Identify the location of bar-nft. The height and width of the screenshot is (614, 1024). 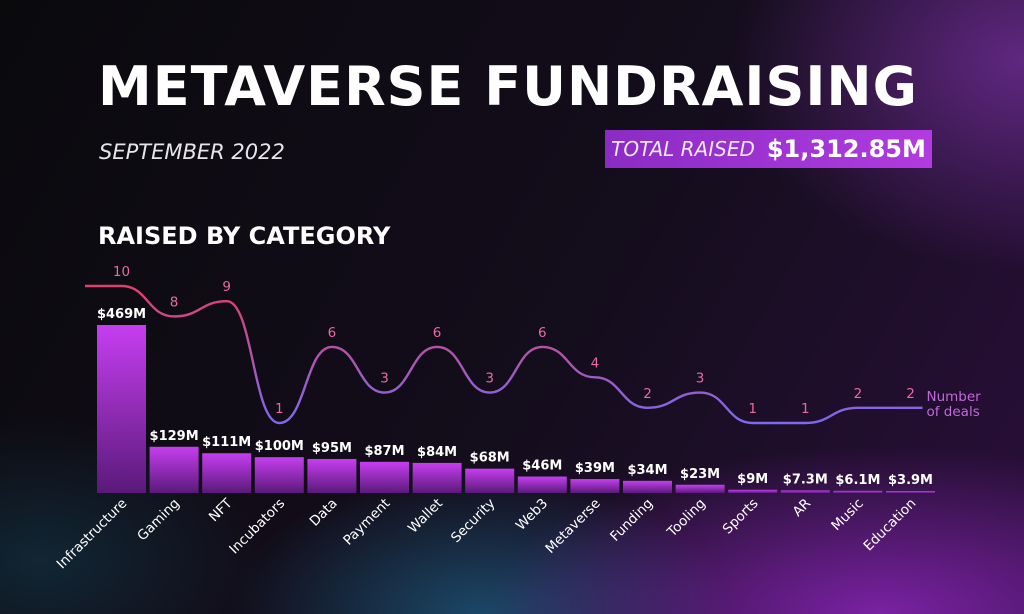
(227, 473).